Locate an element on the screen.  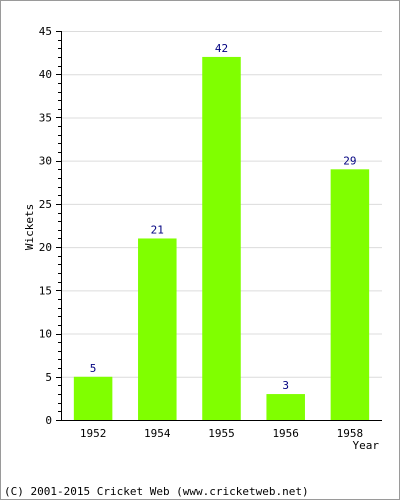
data-label-1958: 29 is located at coordinates (349, 160).